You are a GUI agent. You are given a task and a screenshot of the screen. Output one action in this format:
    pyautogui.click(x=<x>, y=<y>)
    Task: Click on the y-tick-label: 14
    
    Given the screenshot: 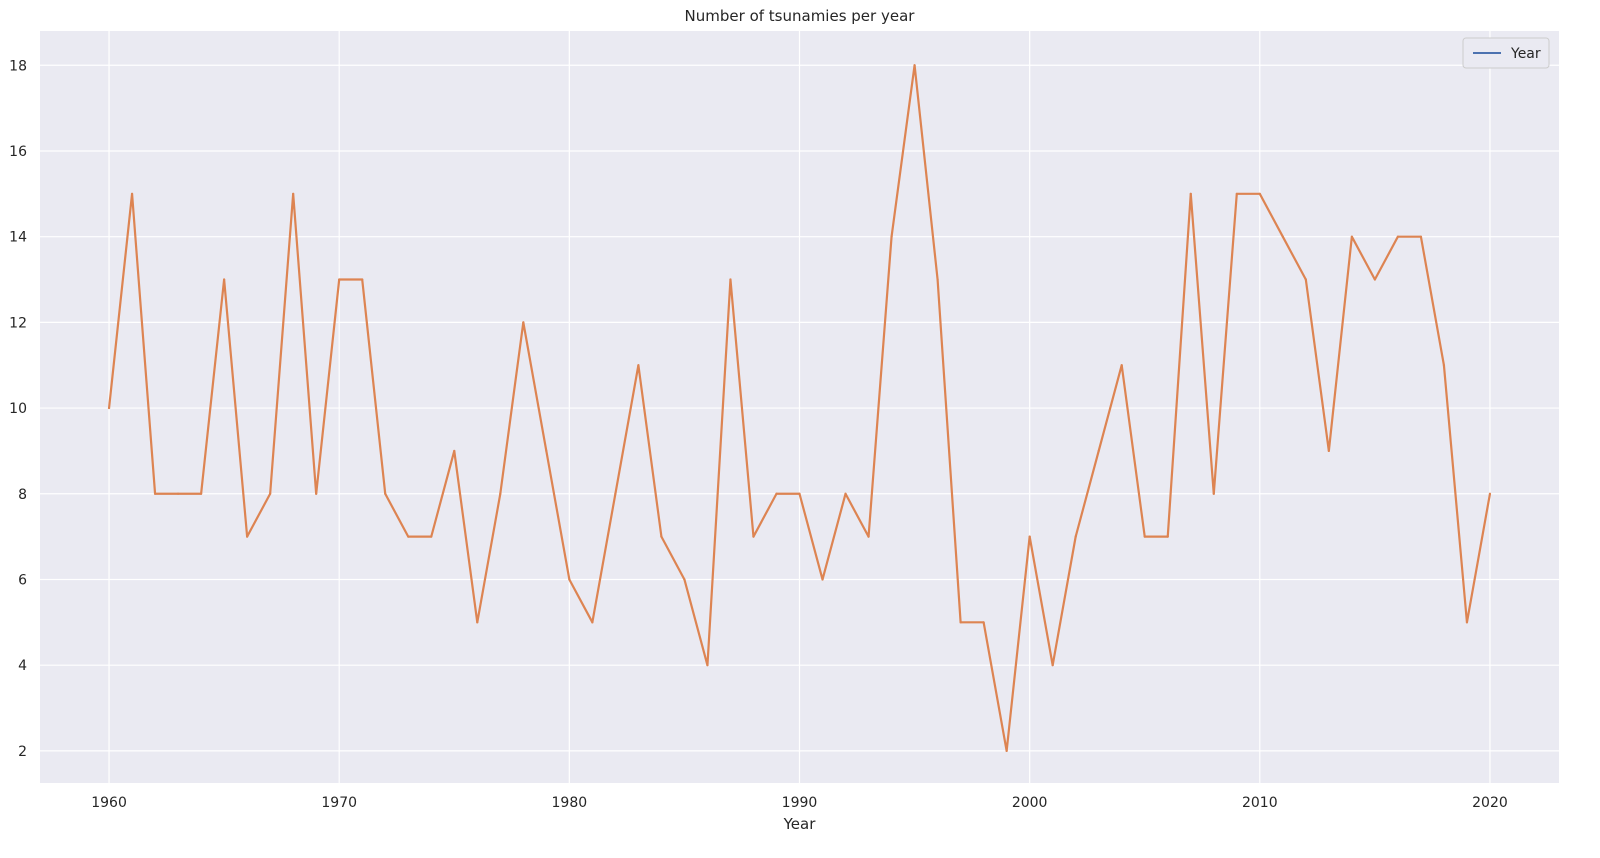 What is the action you would take?
    pyautogui.click(x=18, y=238)
    